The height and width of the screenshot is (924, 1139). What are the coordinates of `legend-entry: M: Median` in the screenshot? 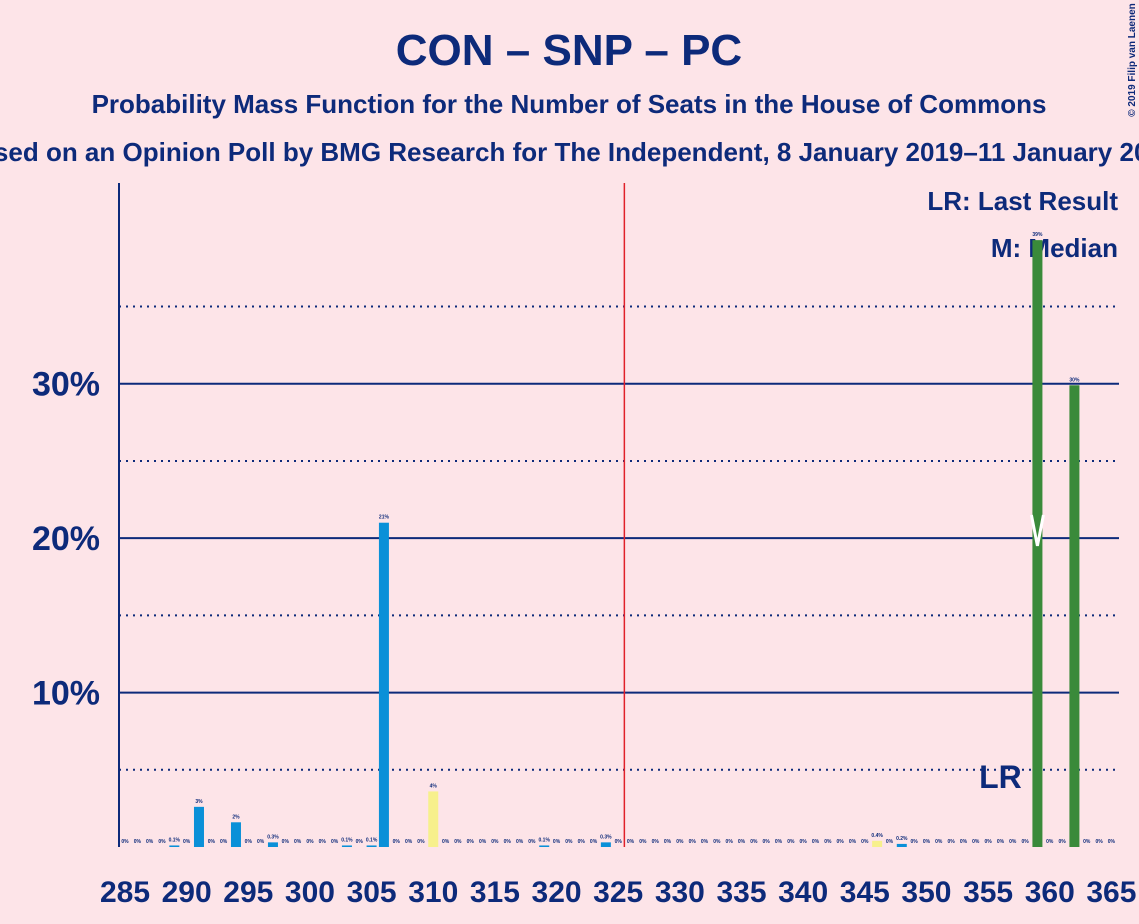 It's located at (1054, 248).